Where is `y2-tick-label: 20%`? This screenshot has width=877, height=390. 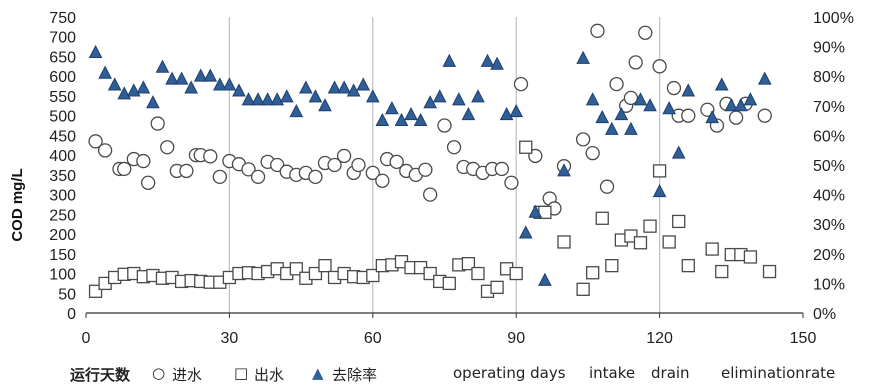
y2-tick-label: 20% is located at coordinates (829, 255).